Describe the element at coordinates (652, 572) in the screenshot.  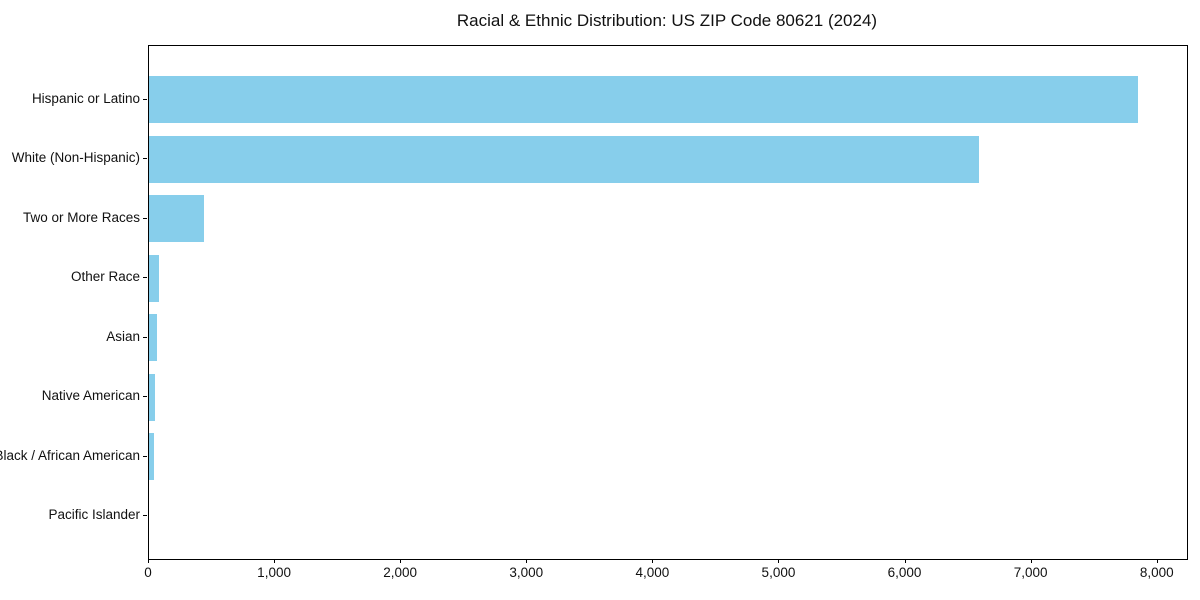
I see `x-tick-label: 4,000` at that location.